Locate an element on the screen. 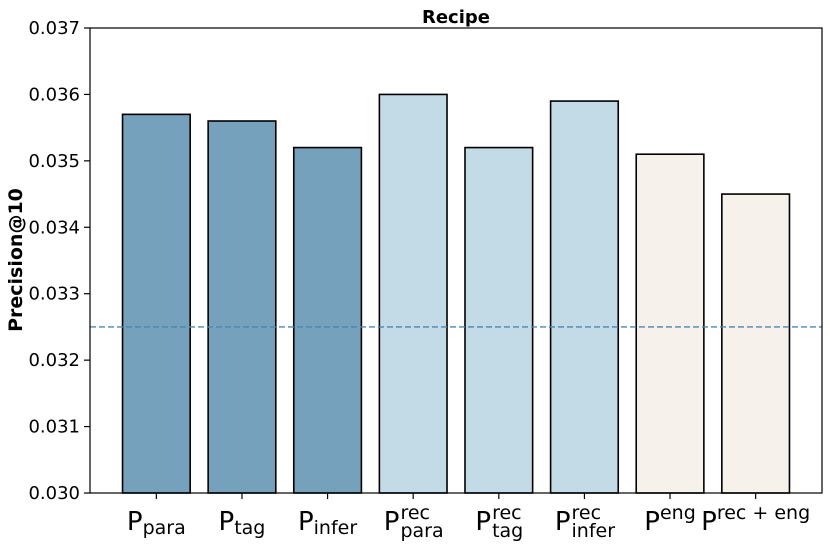  y-tick-label-4: 0.034 is located at coordinates (54, 227).